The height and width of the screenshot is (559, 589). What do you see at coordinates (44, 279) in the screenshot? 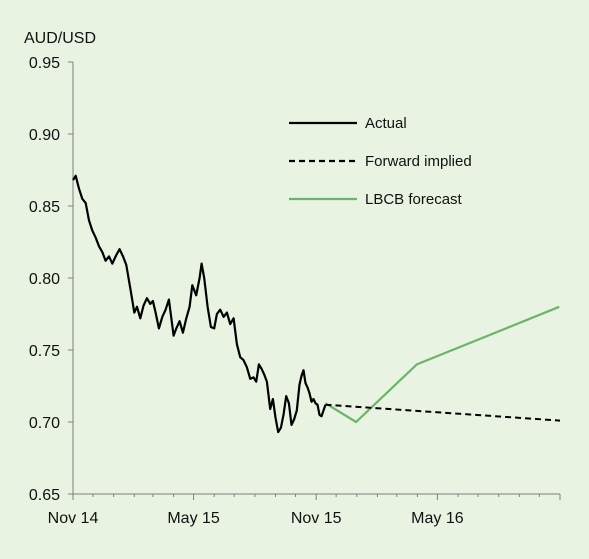
I see `y-tick-label: 0.80` at bounding box center [44, 279].